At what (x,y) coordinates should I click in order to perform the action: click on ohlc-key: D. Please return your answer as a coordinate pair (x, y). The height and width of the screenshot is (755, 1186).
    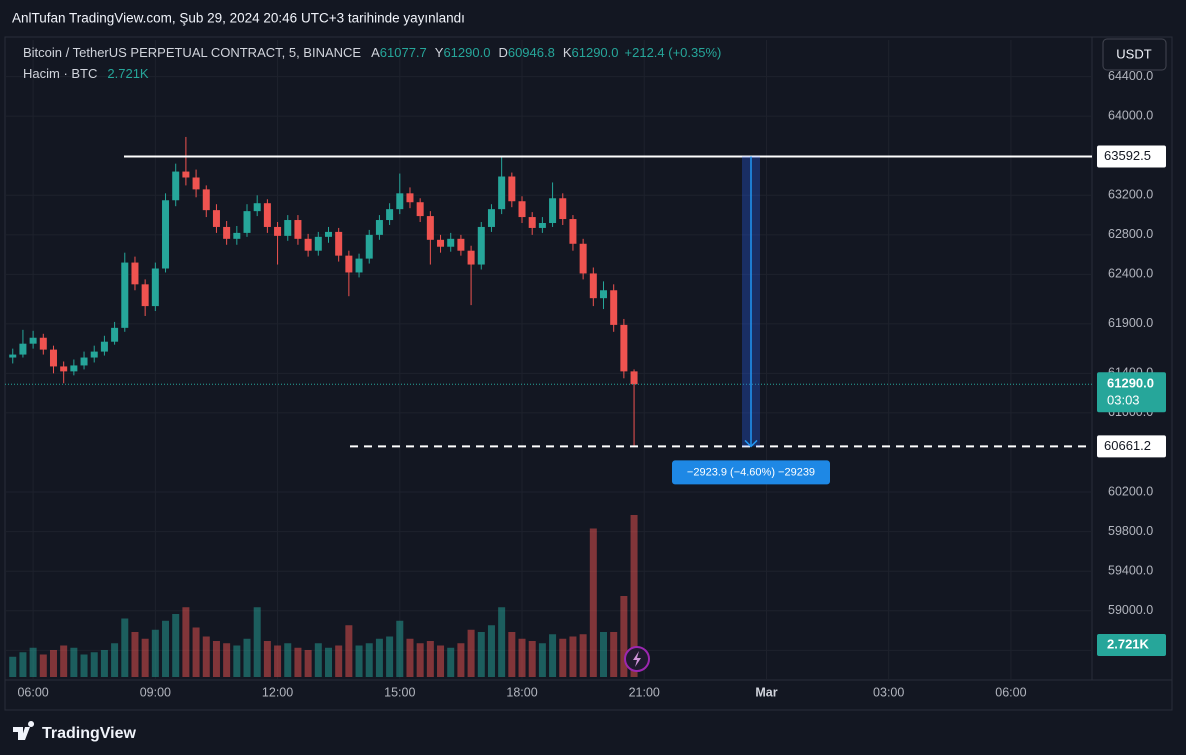
    Looking at the image, I should click on (502, 52).